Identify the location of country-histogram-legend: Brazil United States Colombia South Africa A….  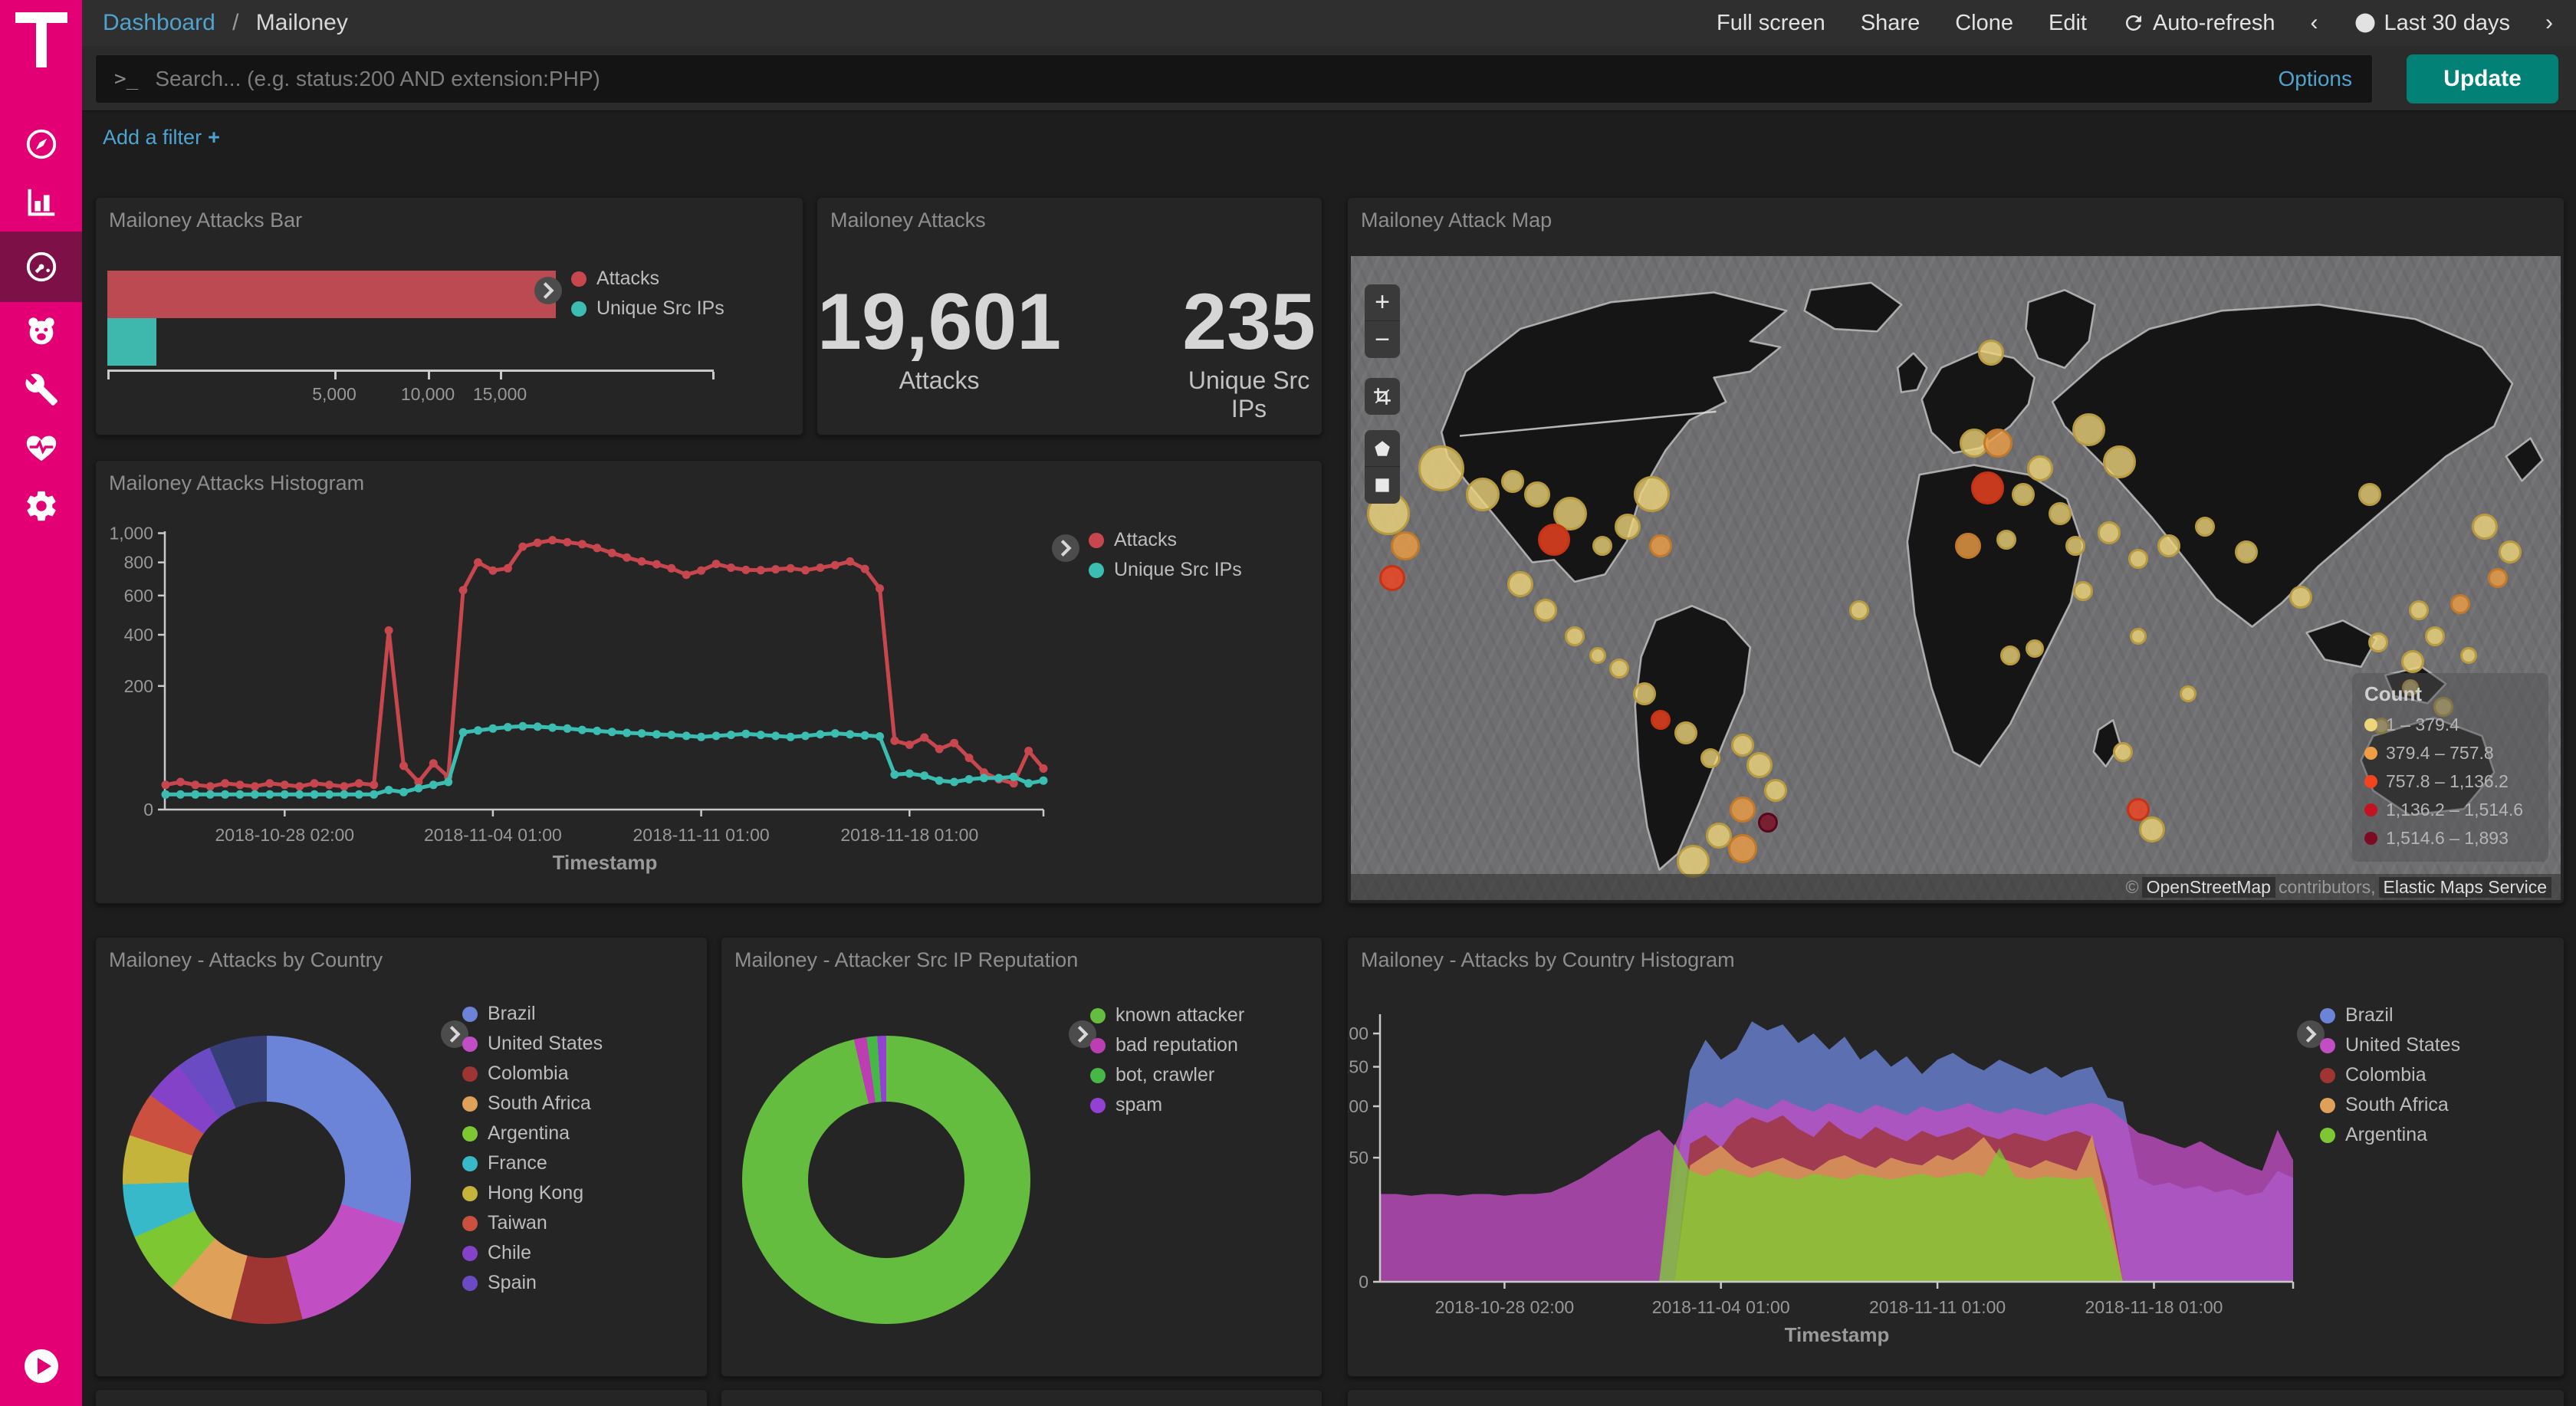
(2390, 1075).